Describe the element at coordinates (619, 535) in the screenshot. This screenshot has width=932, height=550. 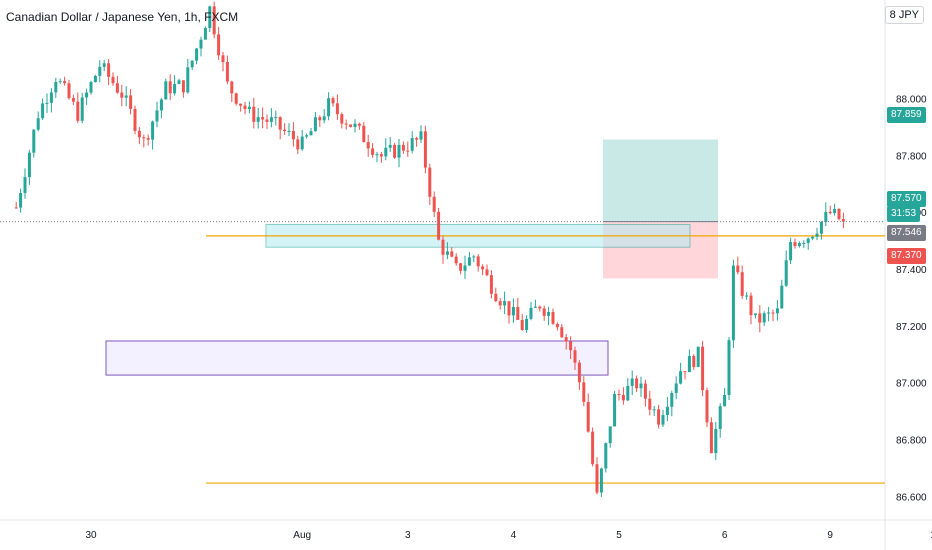
I see `x-tick-label: 5` at that location.